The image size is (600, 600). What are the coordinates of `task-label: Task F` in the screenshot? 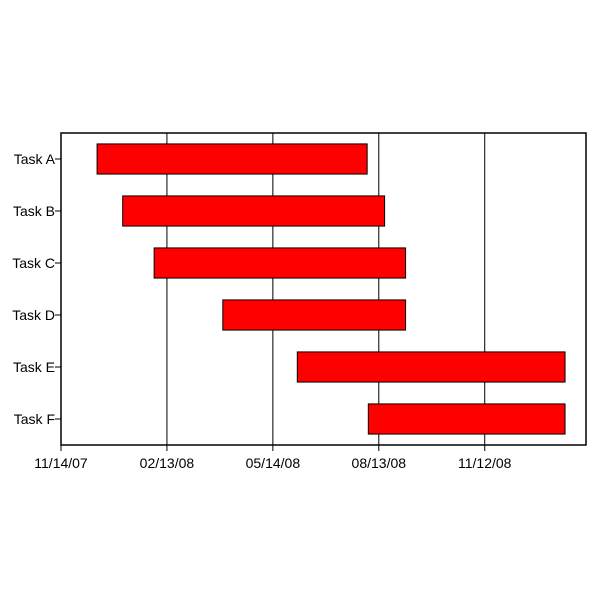 It's located at (34, 419).